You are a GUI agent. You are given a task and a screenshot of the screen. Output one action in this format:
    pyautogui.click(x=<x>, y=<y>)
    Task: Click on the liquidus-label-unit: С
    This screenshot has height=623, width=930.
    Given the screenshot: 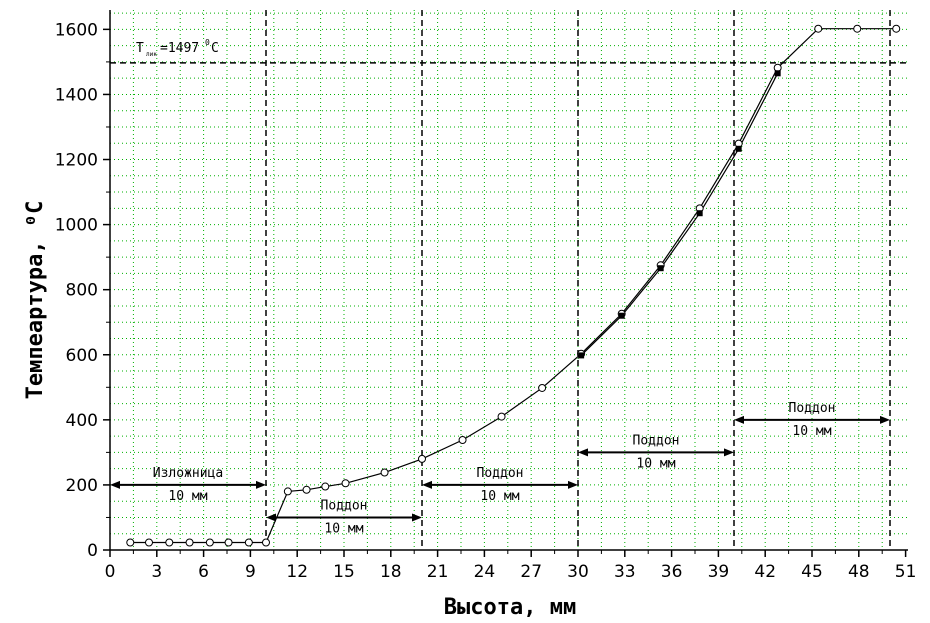 What is the action you would take?
    pyautogui.click(x=215, y=48)
    